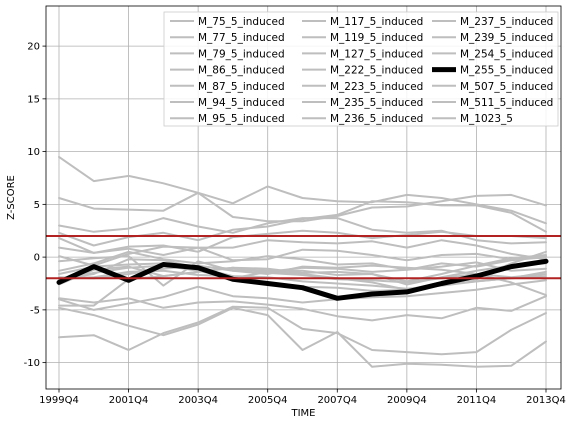 Image resolution: width=568 pixels, height=424 pixels. I want to click on legend-entry: M_117_5_induced, so click(376, 22).